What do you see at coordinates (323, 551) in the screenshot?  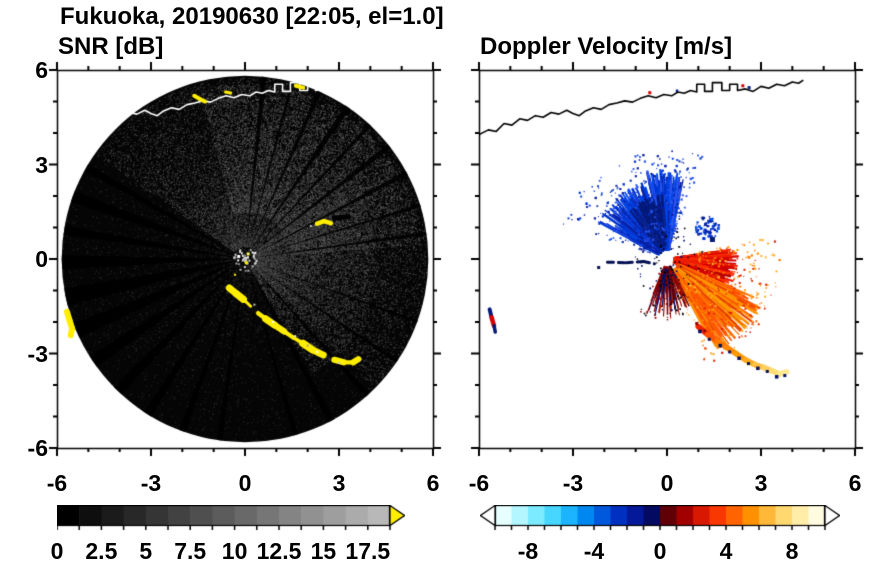 I see `colorbar-tick-label: 15` at bounding box center [323, 551].